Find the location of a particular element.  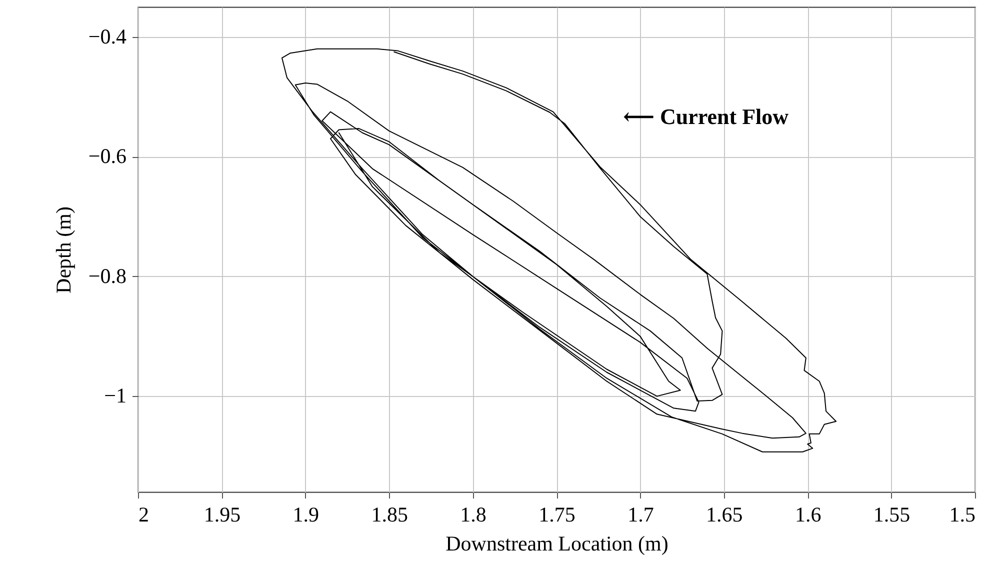

y-tick-label: −0.6 is located at coordinates (107, 156).